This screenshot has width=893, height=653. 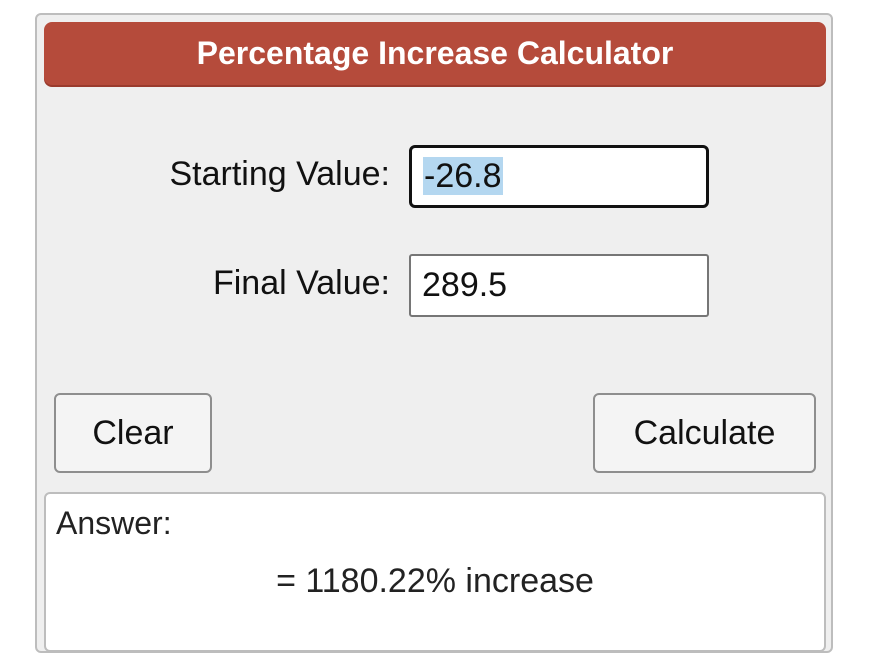 I want to click on final-value-text: 289.5, so click(x=465, y=285).